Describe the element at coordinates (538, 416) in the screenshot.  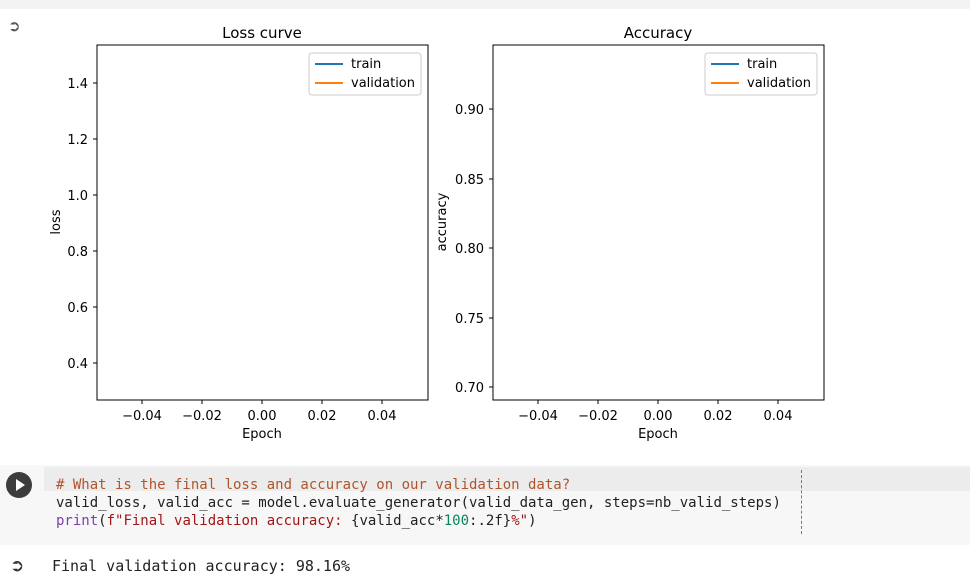
I see `accuracy-xtick-label: −0.04` at that location.